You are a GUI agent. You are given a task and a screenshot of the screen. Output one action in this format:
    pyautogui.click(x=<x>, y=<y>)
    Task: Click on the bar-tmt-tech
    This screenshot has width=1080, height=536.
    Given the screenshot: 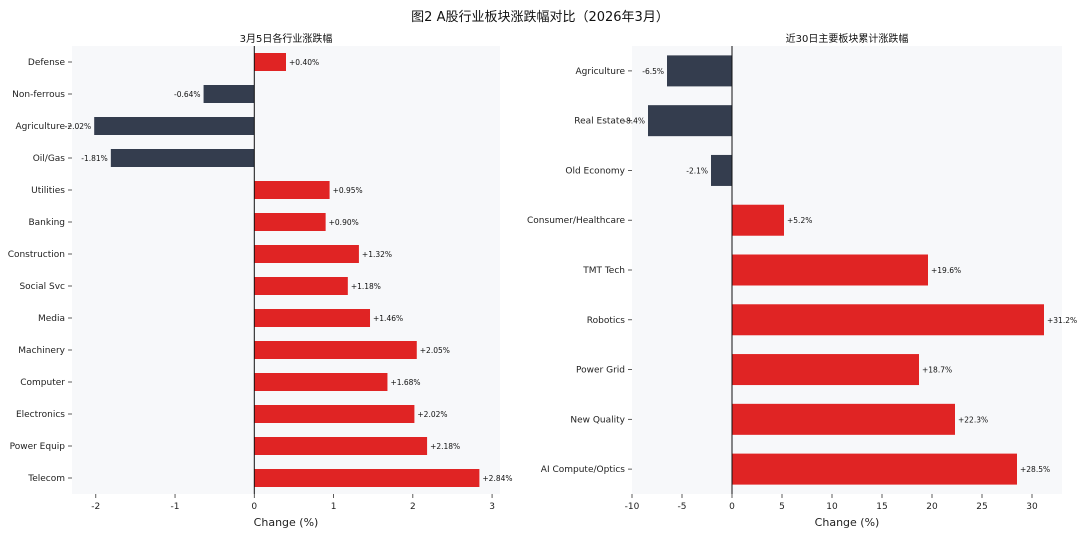 What is the action you would take?
    pyautogui.click(x=830, y=270)
    